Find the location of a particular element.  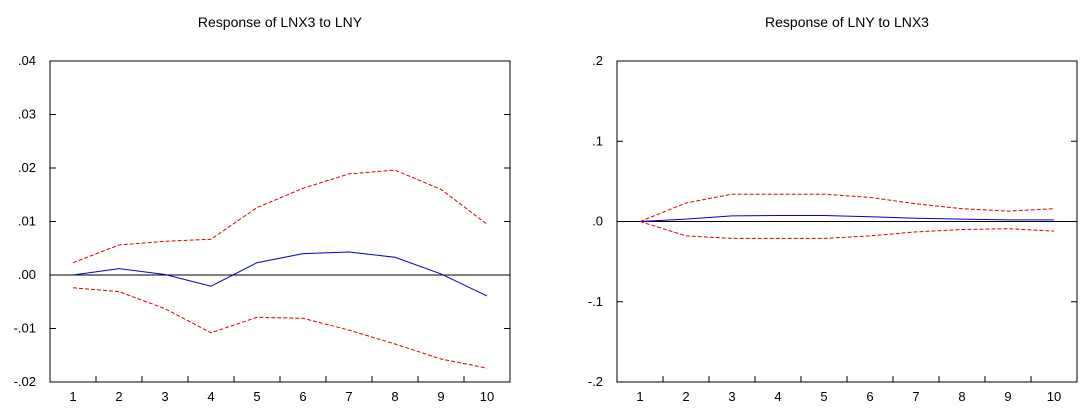

y-tick-label: -.1 is located at coordinates (595, 301).